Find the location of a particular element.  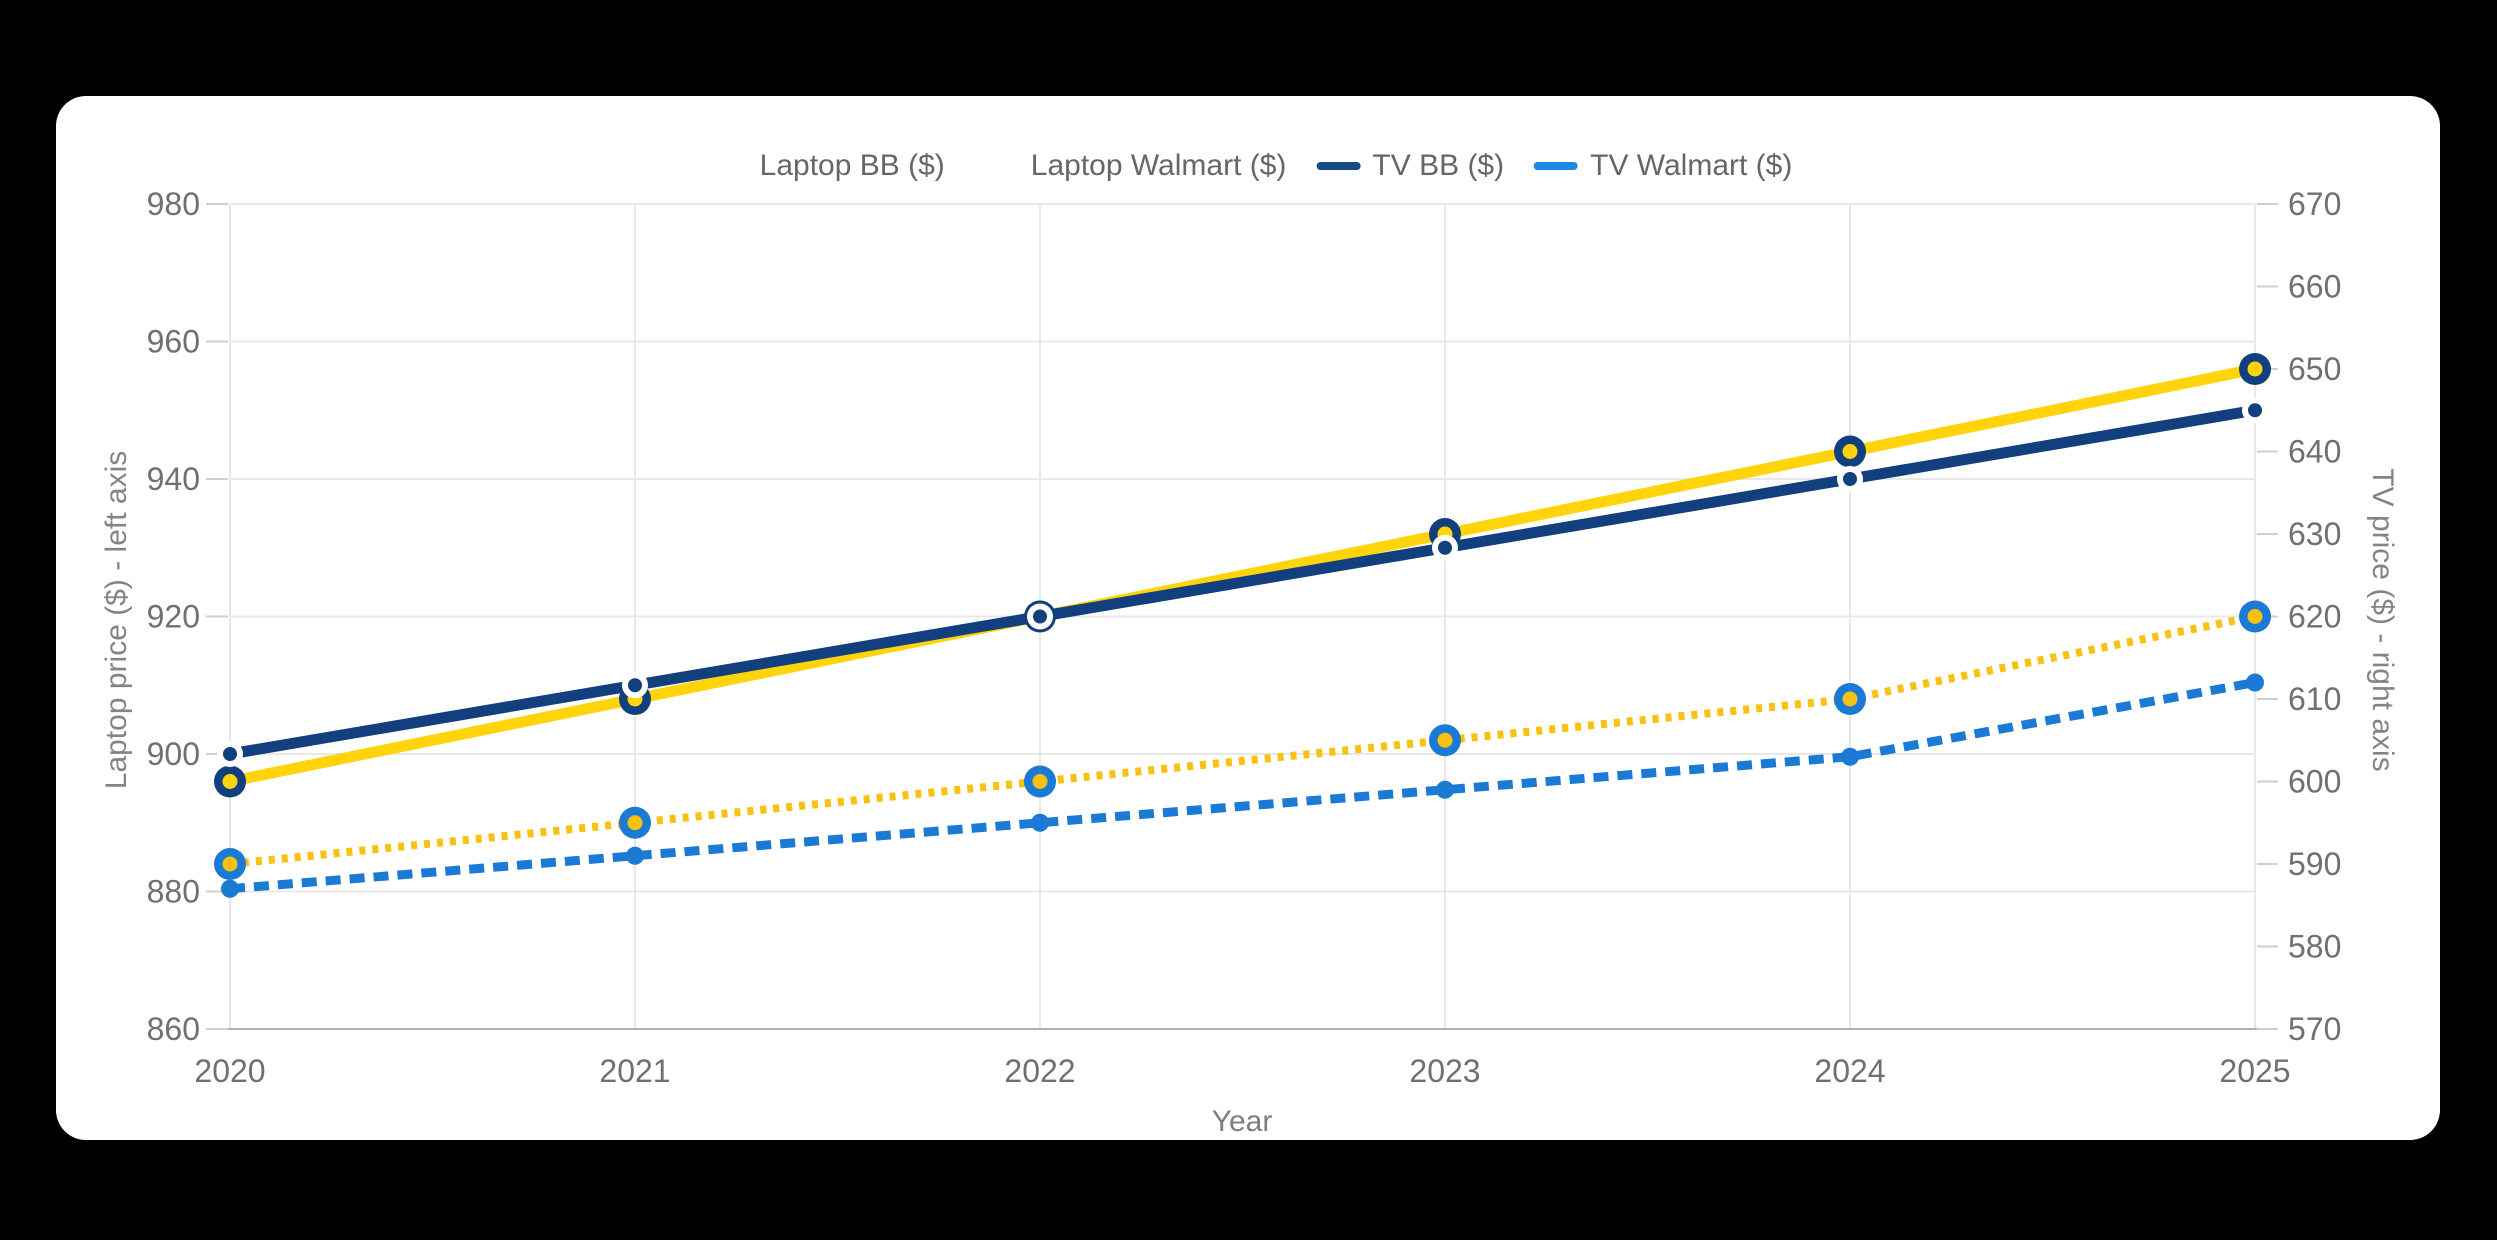

right-axis-tick-label: 570 is located at coordinates (2314, 1029).